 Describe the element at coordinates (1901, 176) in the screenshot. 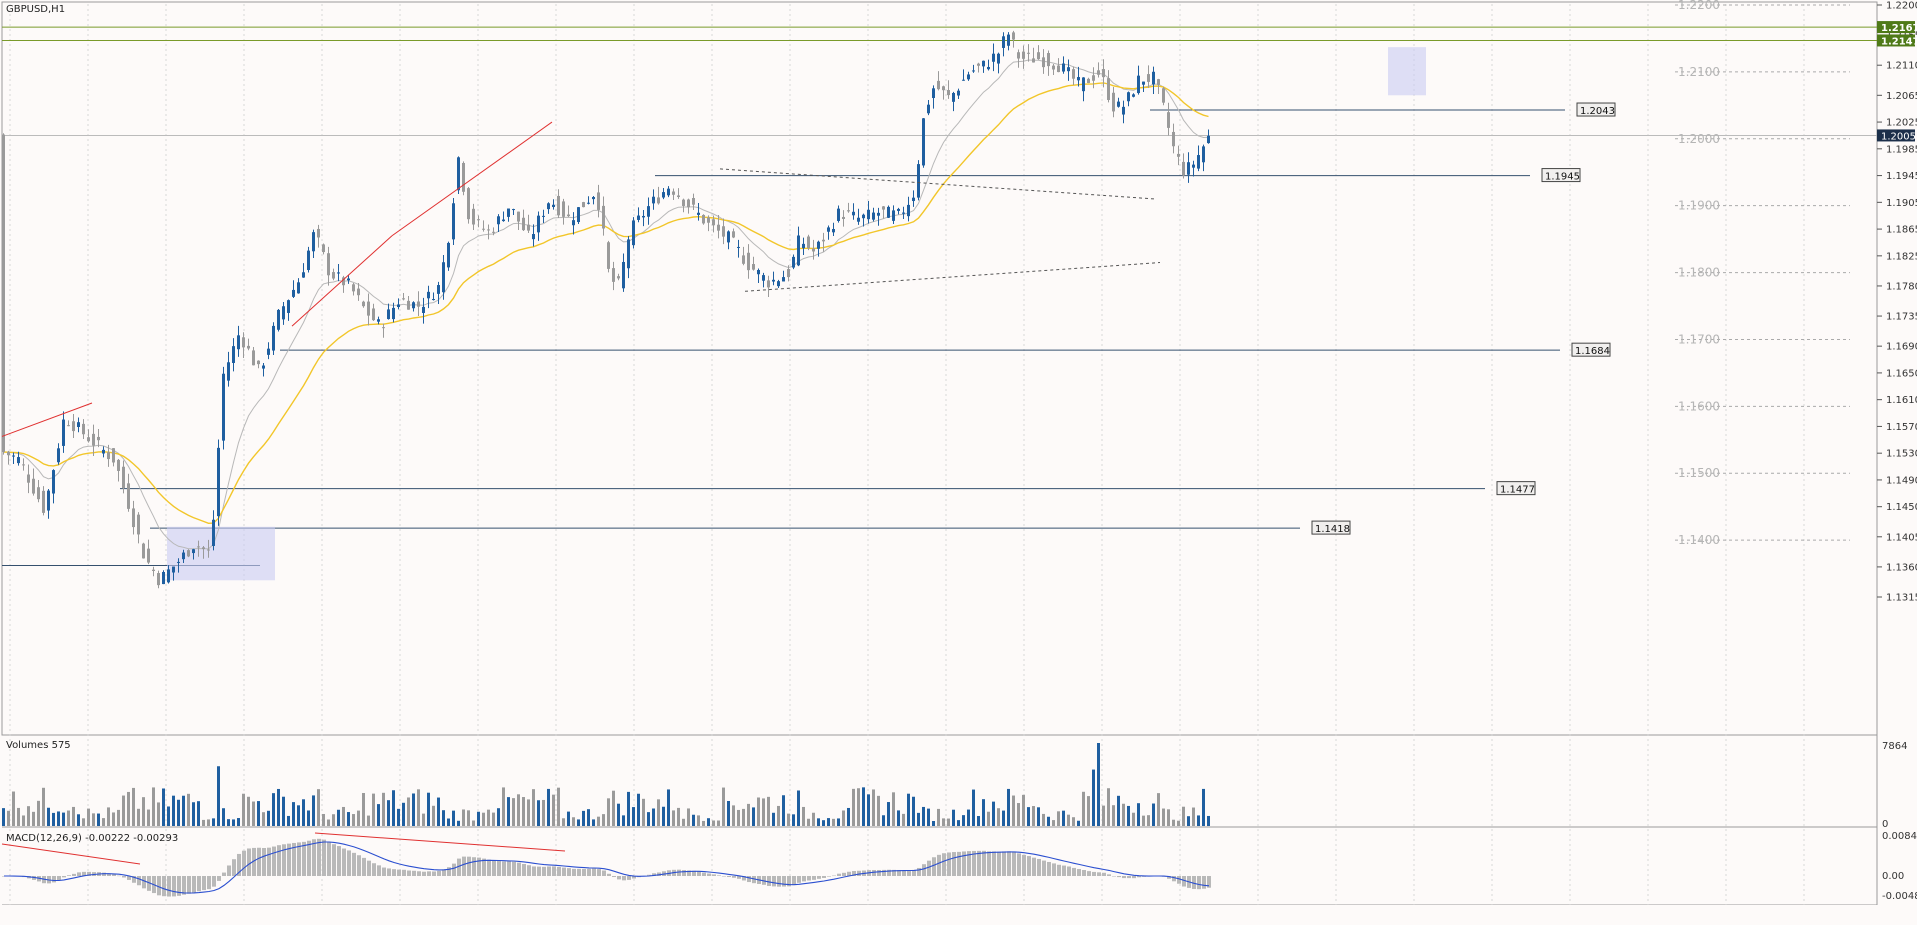

I see `price-tick-label: 1.1945` at that location.